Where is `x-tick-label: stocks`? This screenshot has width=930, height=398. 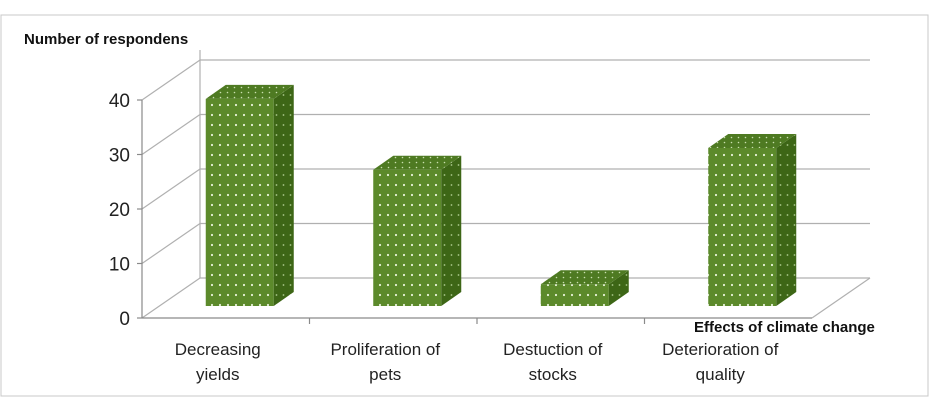 x-tick-label: stocks is located at coordinates (553, 374).